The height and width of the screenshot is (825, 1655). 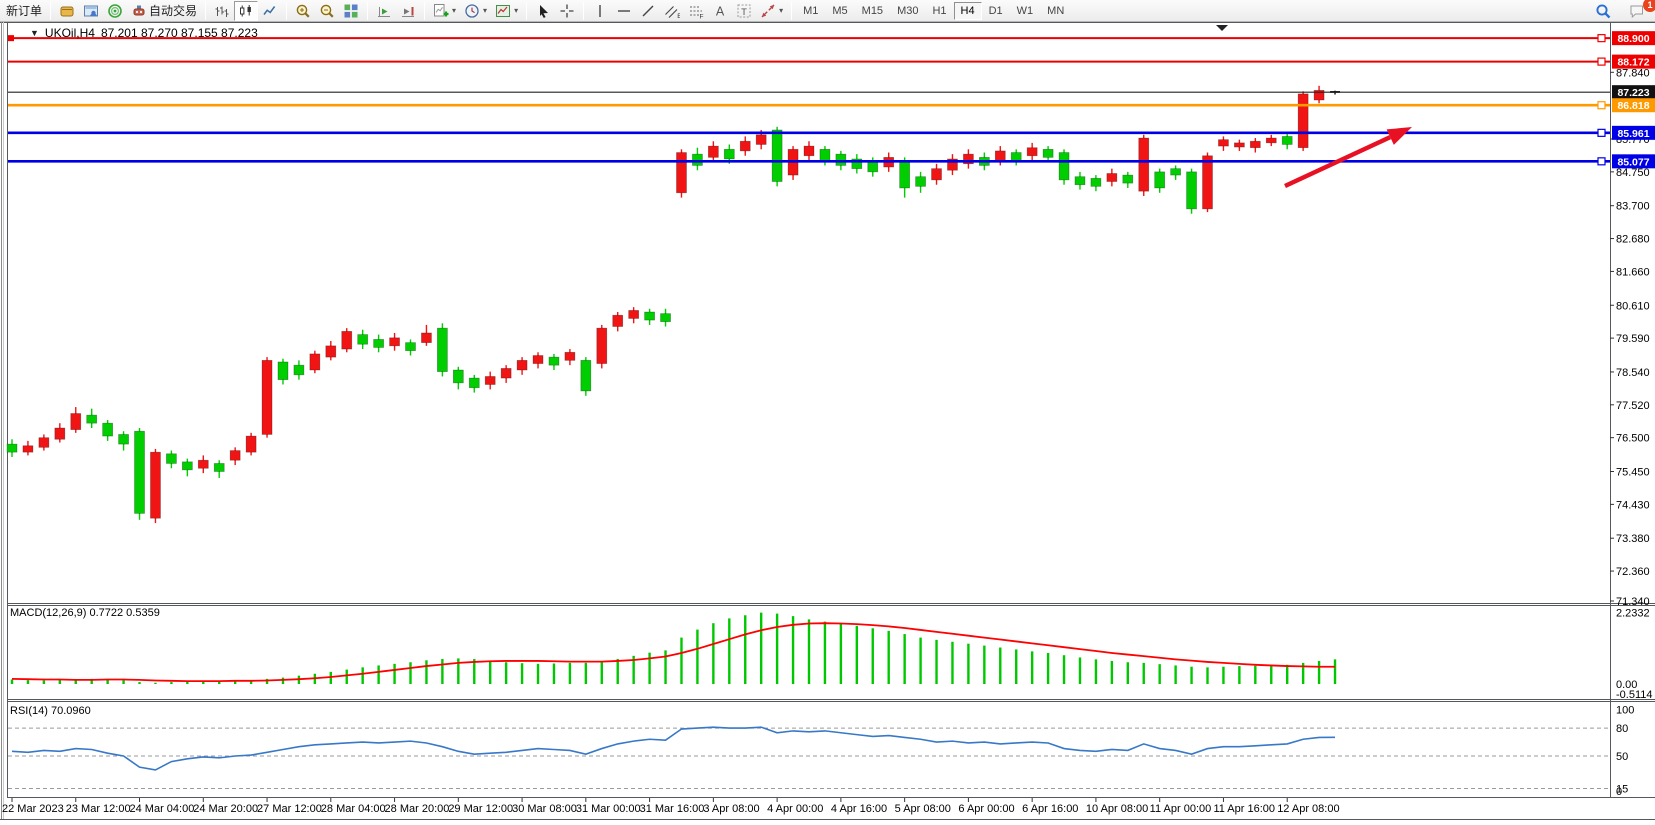 I want to click on user-window-icon, so click(x=91, y=10).